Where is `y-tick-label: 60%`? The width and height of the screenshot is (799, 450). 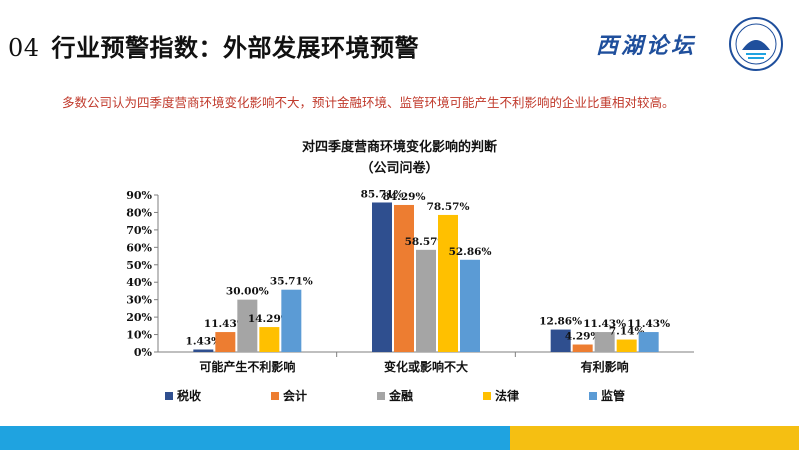 y-tick-label: 60% is located at coordinates (139, 247).